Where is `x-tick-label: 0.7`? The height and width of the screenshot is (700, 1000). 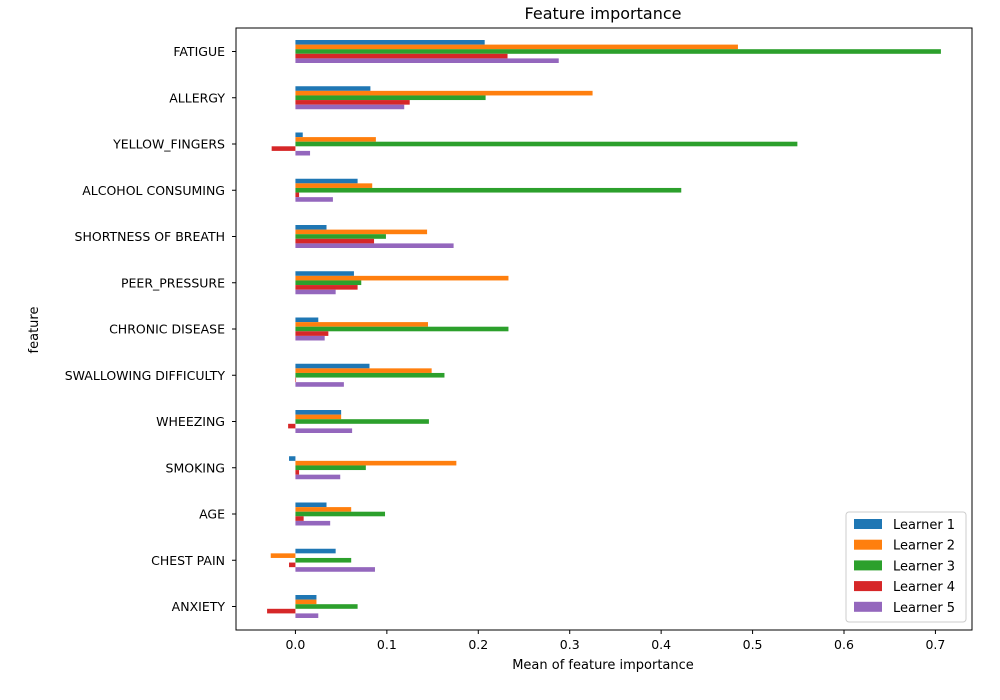
x-tick-label: 0.7 is located at coordinates (935, 644).